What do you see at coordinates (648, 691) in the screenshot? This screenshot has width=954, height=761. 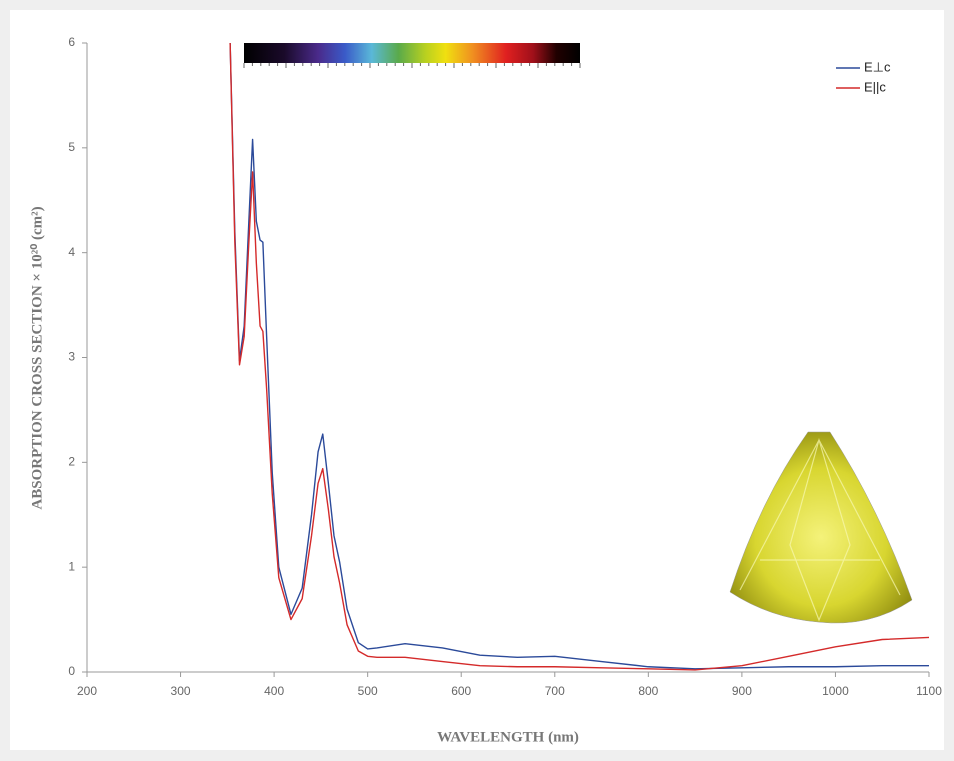 I see `x-tick-label: 800` at bounding box center [648, 691].